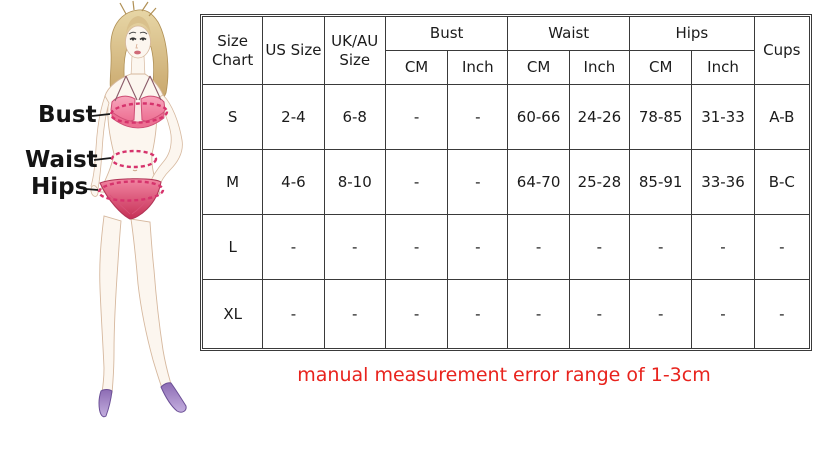  What do you see at coordinates (354, 117) in the screenshot?
I see `cell-ukau: 6-8` at bounding box center [354, 117].